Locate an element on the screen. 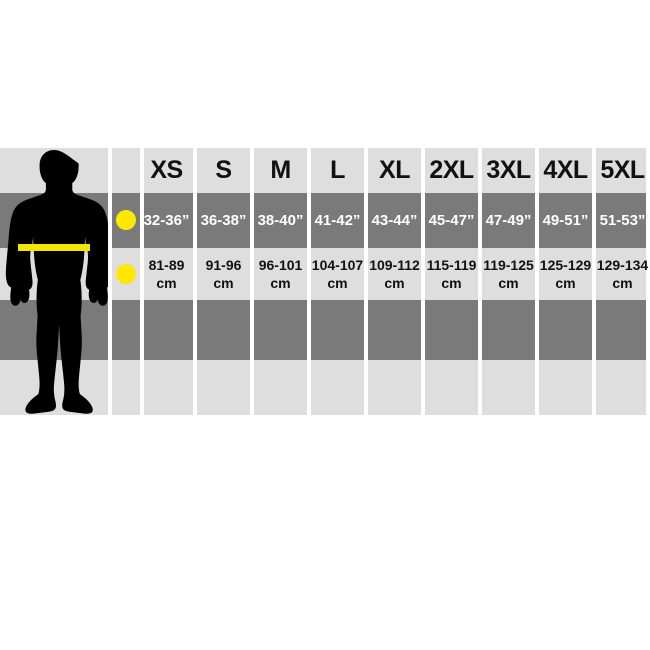 The image size is (650, 650). cm-number: 91-96 is located at coordinates (223, 265).